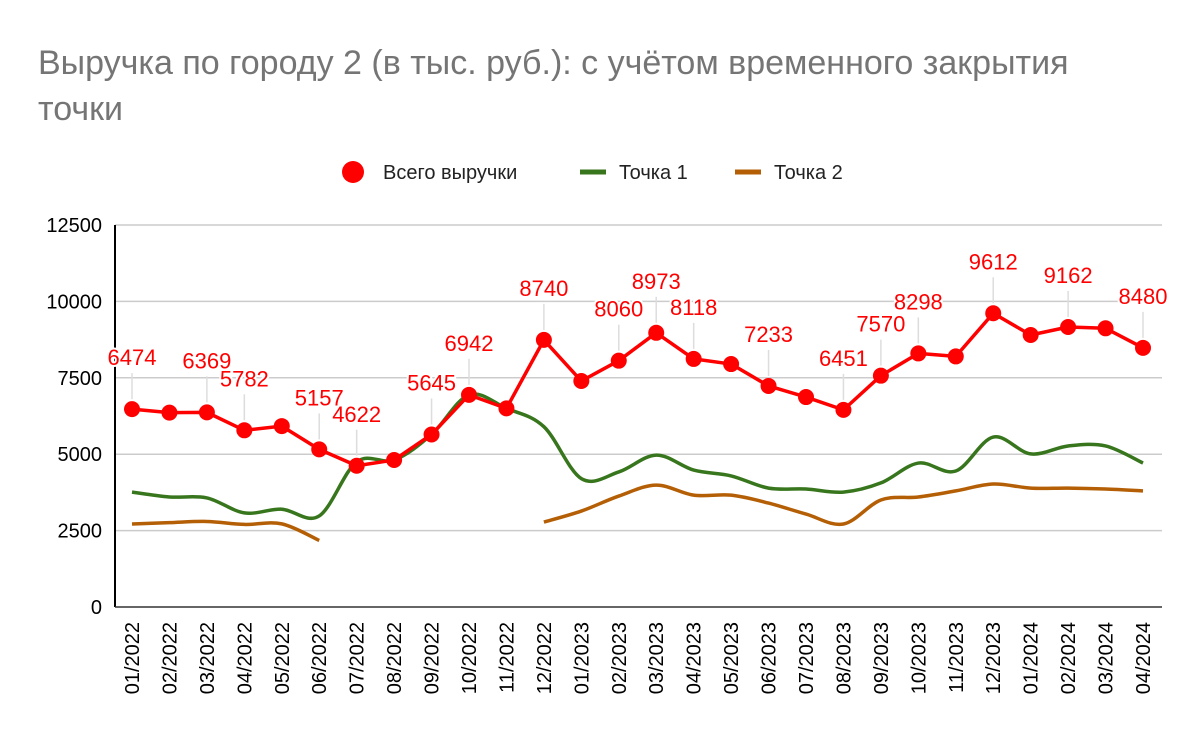 This screenshot has width=1200, height=742. What do you see at coordinates (1069, 658) in the screenshot?
I see `x-tick-label: 02/2024` at bounding box center [1069, 658].